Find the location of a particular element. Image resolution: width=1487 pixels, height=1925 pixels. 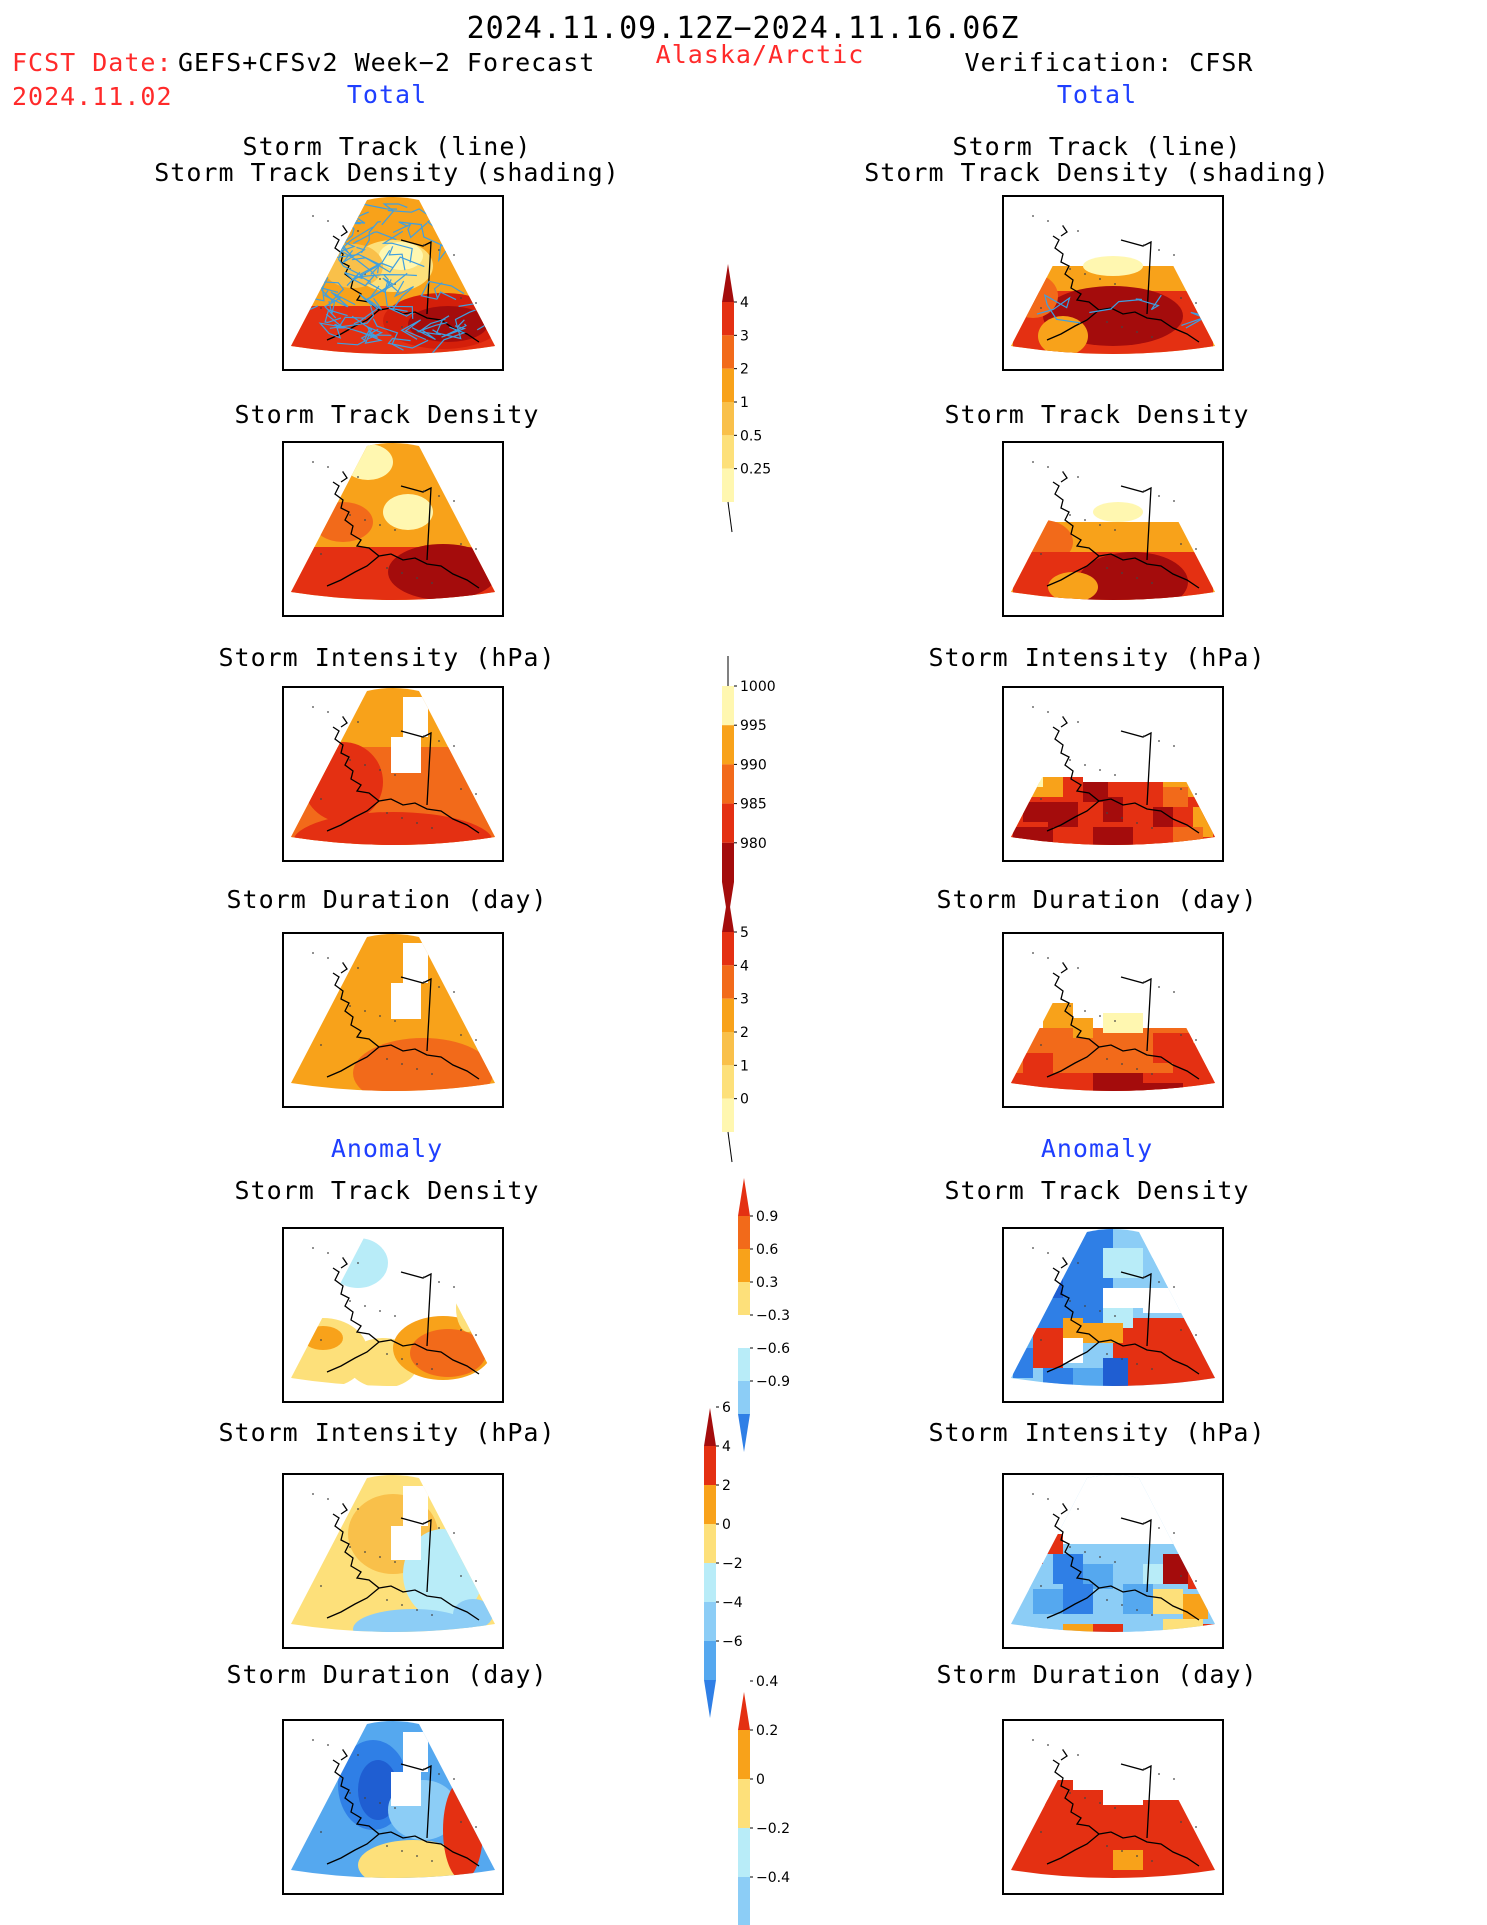

colorbar-tick-label: −0.9 is located at coordinates (773, 1382).